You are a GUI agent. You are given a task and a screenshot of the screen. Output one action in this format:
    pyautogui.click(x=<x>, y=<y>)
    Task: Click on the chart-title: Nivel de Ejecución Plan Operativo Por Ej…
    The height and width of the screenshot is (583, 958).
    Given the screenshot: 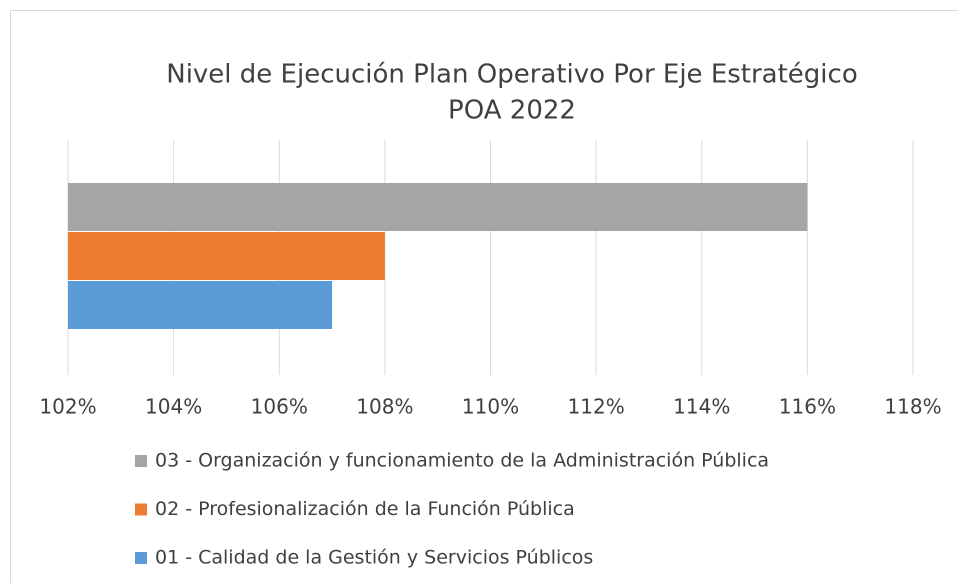 What is the action you would take?
    pyautogui.click(x=511, y=75)
    